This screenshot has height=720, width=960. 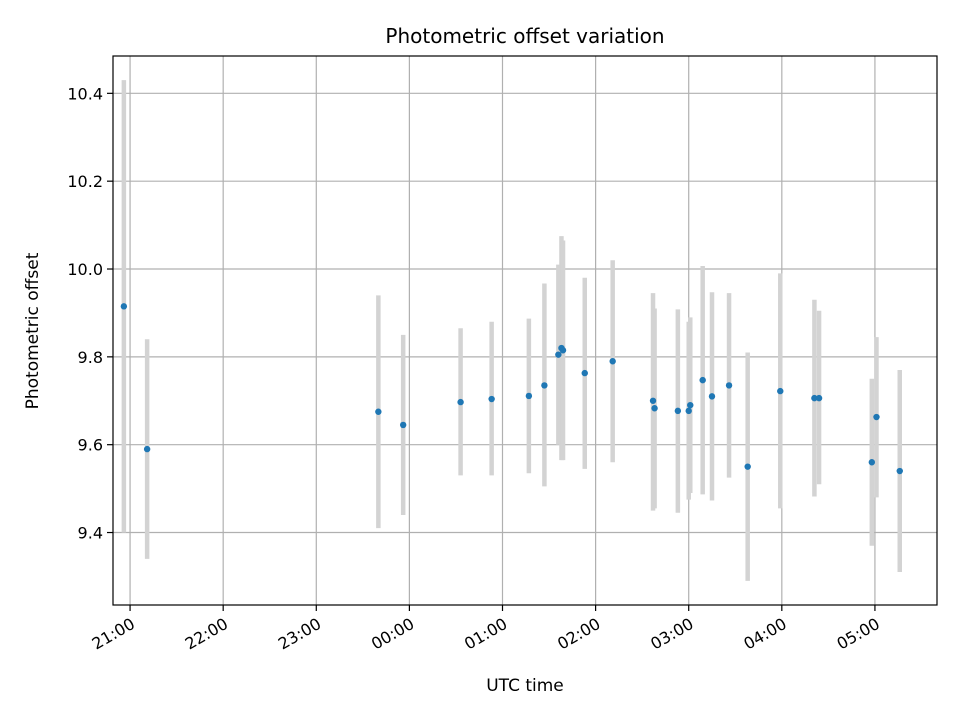 What do you see at coordinates (85, 93) in the screenshot?
I see `y-tick-label: 10.4` at bounding box center [85, 93].